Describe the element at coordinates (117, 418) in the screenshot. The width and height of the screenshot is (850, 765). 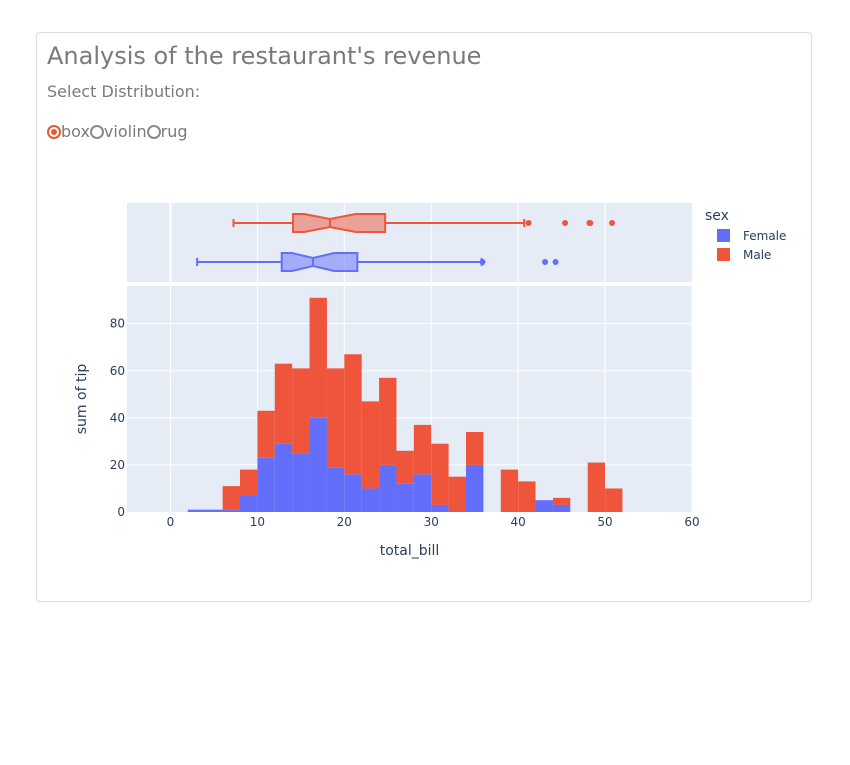
I see `y-tick-label: 40` at that location.